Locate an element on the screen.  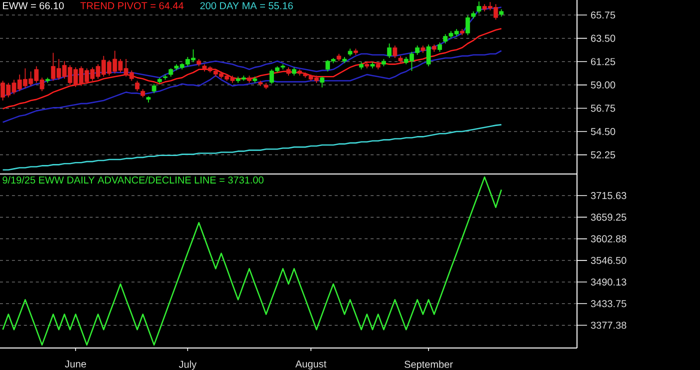
y-tick-label: 3715.63 is located at coordinates (608, 196).